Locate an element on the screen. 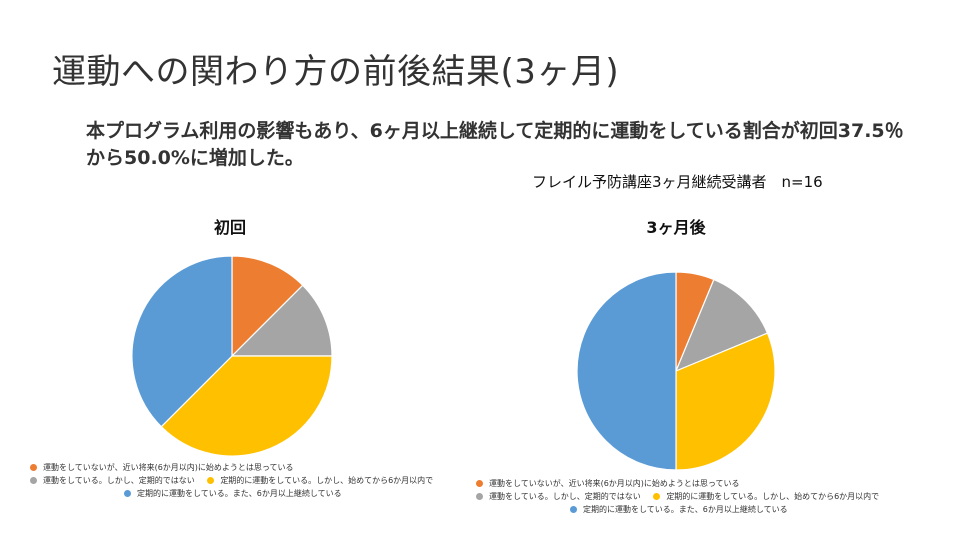 The height and width of the screenshot is (540, 960). chart-1-title: 初回 is located at coordinates (230, 227).